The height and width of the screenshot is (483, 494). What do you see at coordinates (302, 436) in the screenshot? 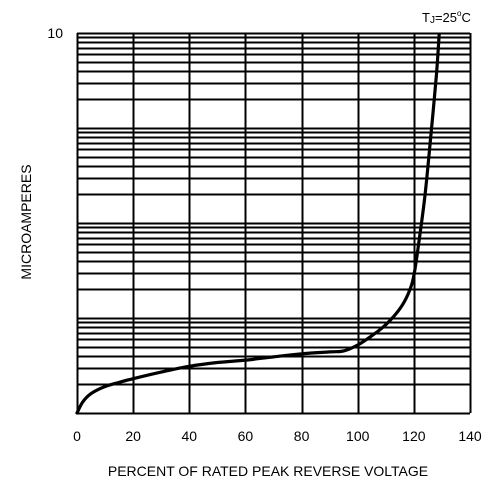
I see `x-tick-label: 80` at bounding box center [302, 436].